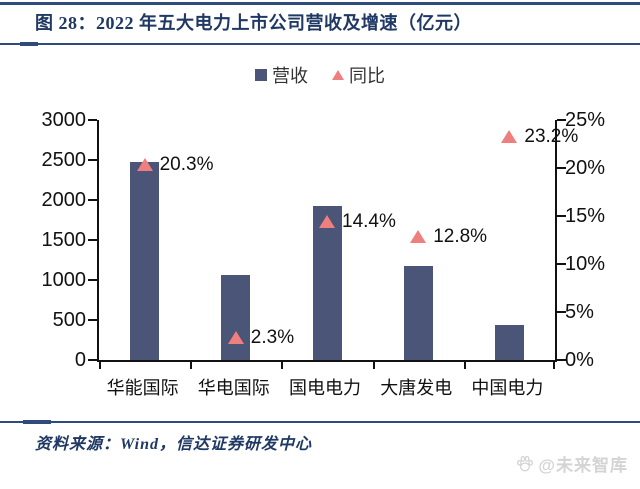 The image size is (640, 489). I want to click on x-axis-category-labels: 华能国际 华电国际 国电电力 大唐发电 中国电力, so click(325, 387).